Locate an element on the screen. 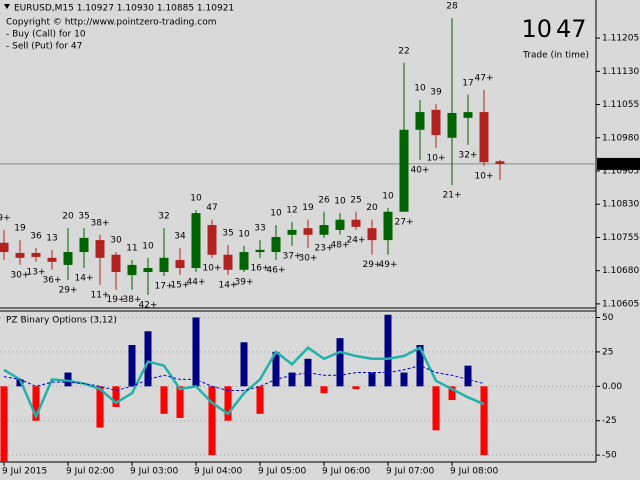 This screenshot has width=640, height=480. x-tick-label: 9 Jul 04:00 is located at coordinates (218, 472).